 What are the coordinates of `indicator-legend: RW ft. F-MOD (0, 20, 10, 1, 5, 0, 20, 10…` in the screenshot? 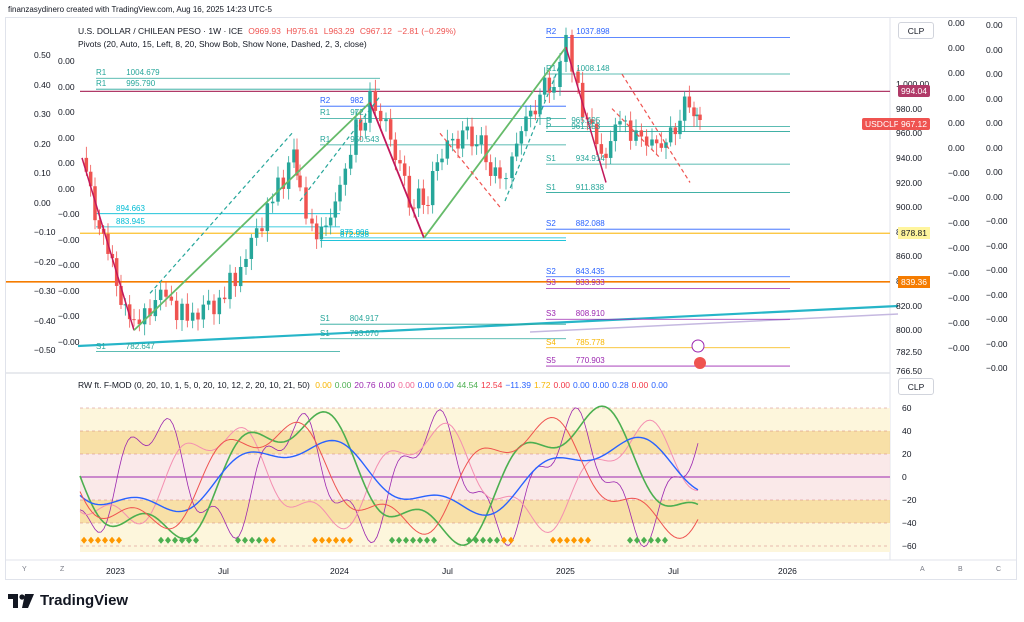 It's located at (376, 385).